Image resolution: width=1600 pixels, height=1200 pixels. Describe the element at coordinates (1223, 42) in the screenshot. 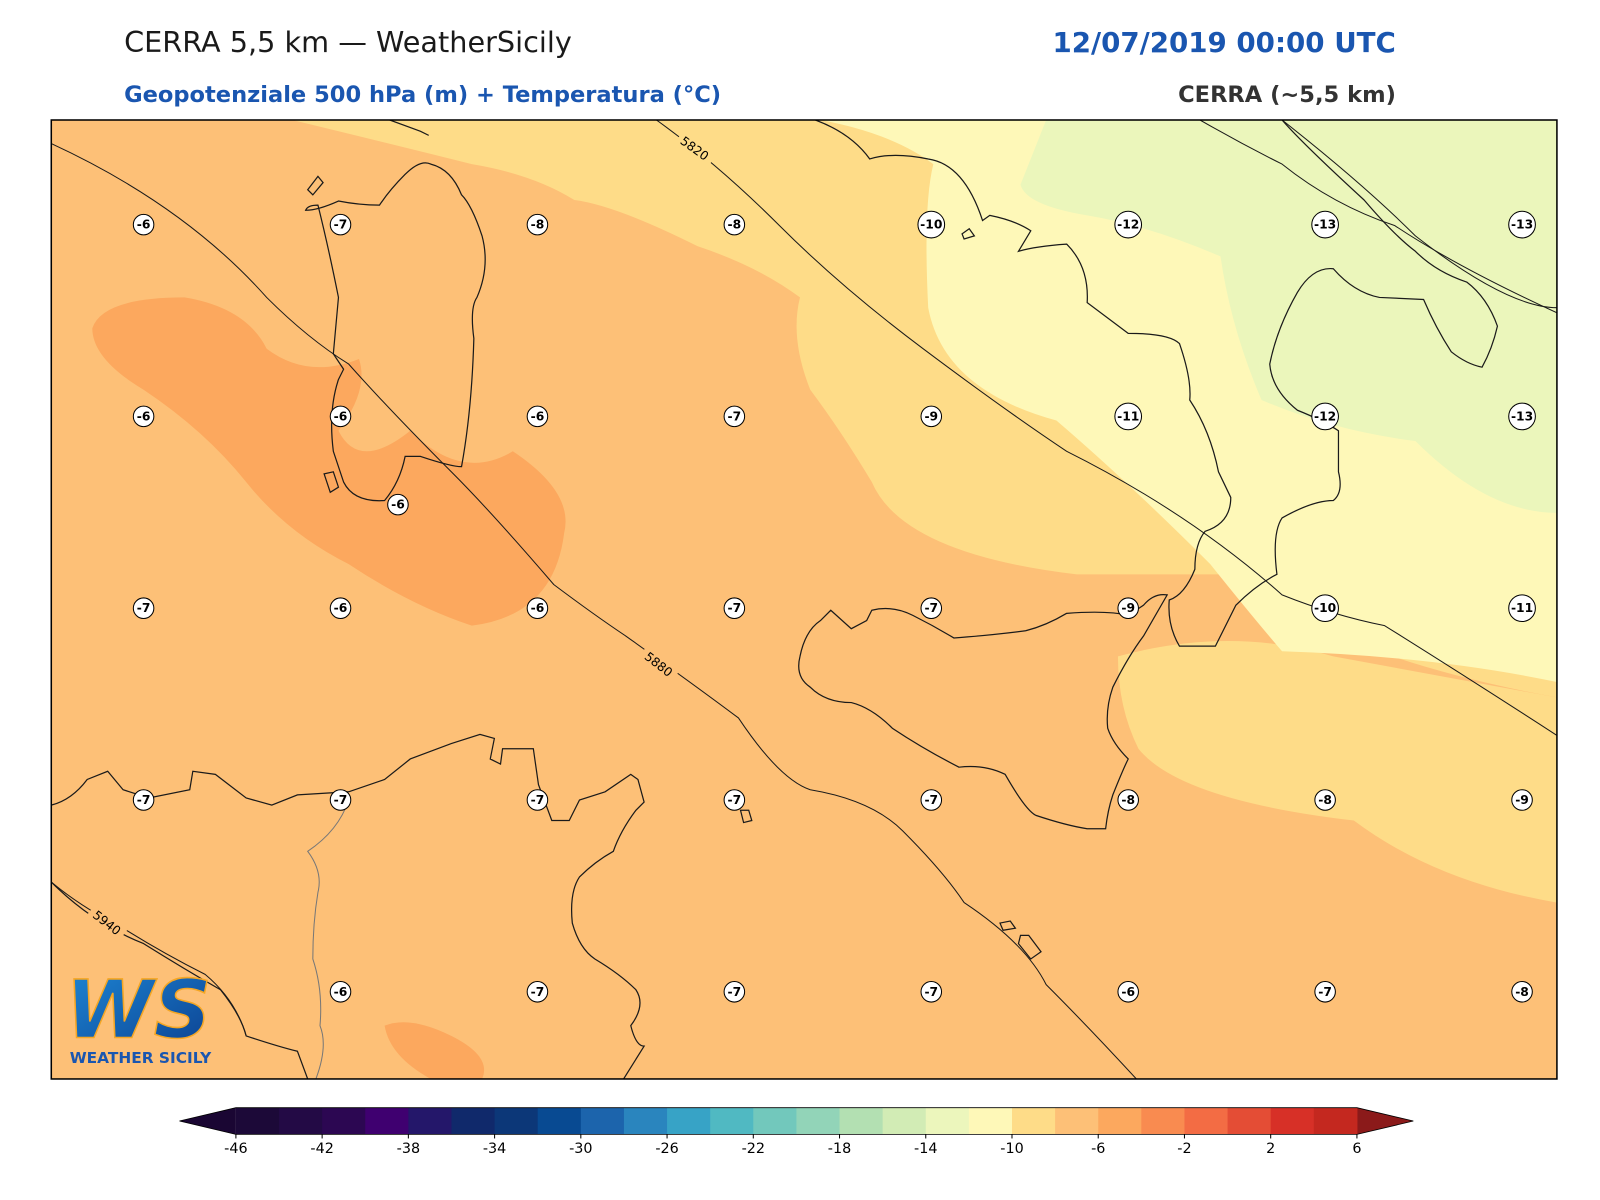

I see `datetime: 12/07/2019 00:00 UTC` at that location.